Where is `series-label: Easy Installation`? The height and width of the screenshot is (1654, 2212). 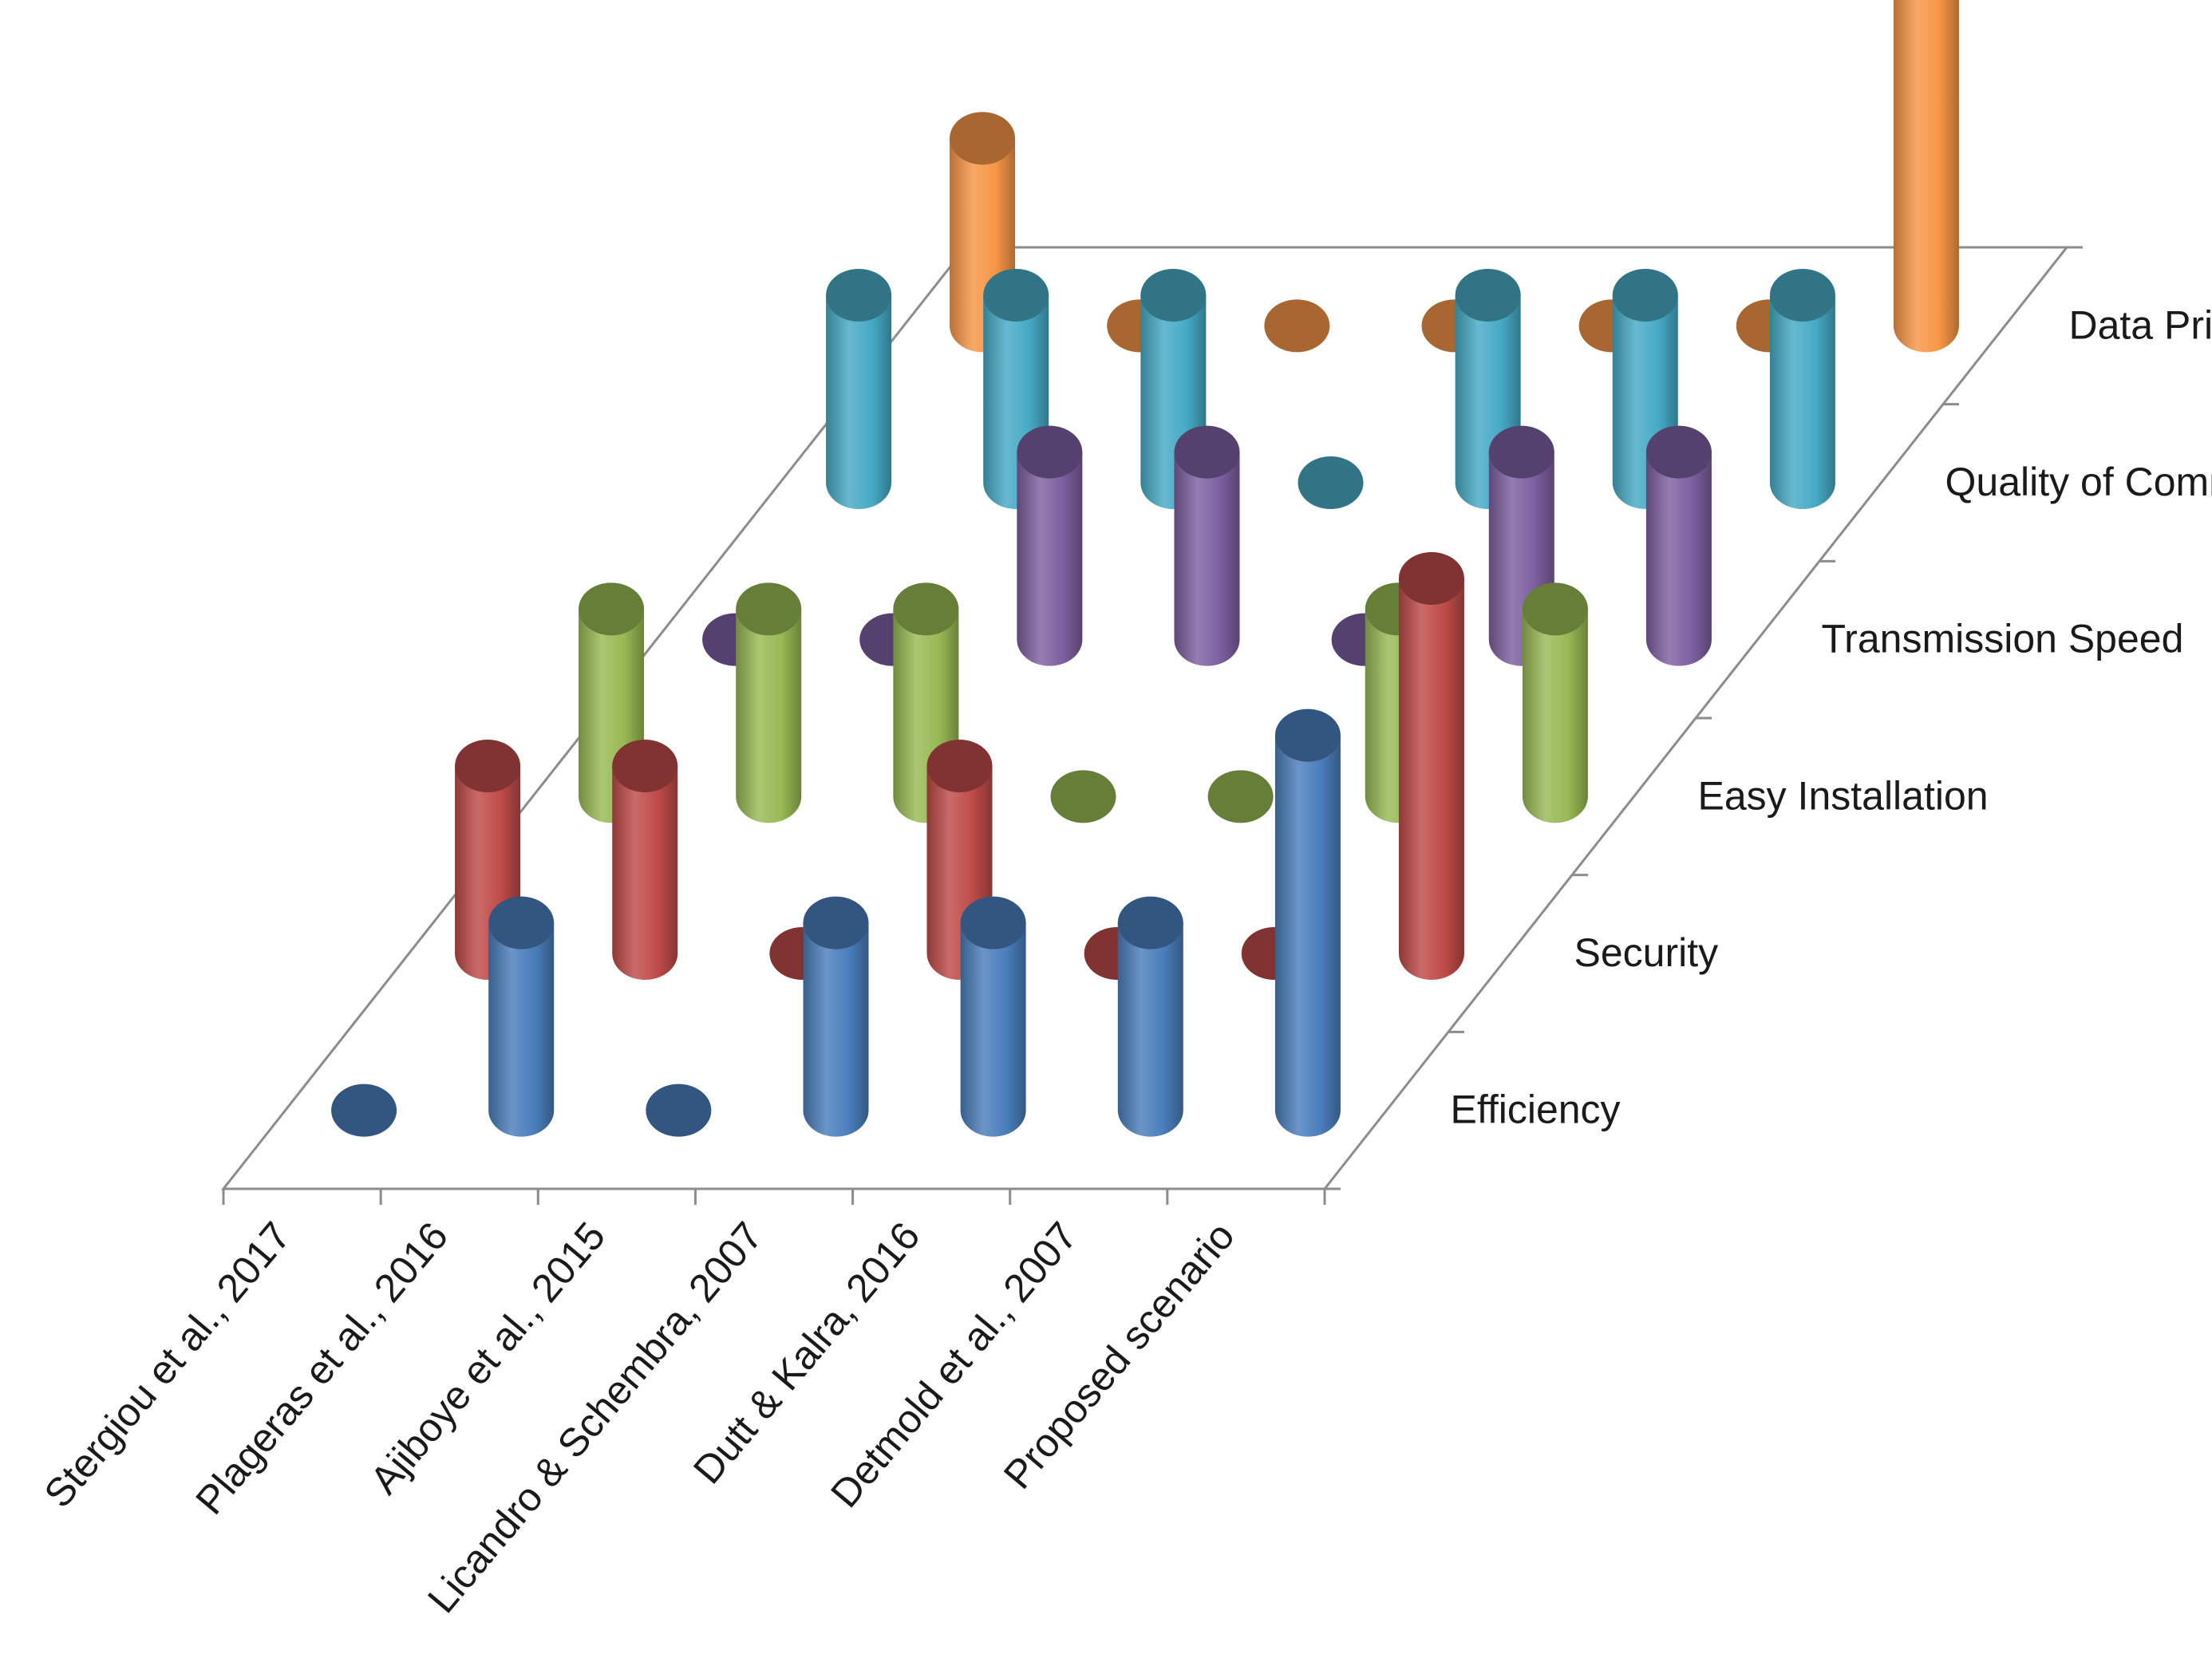 series-label: Easy Installation is located at coordinates (1844, 795).